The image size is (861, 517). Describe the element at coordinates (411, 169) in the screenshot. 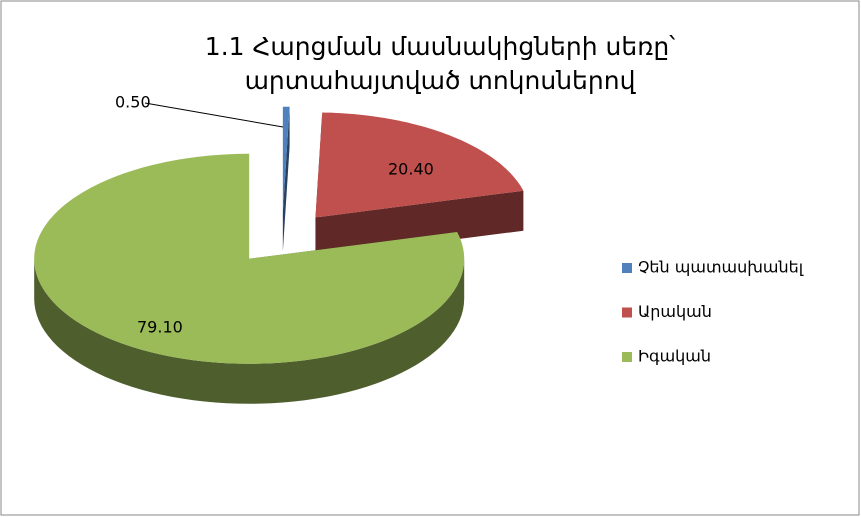

I see `data-label: 20.40` at that location.